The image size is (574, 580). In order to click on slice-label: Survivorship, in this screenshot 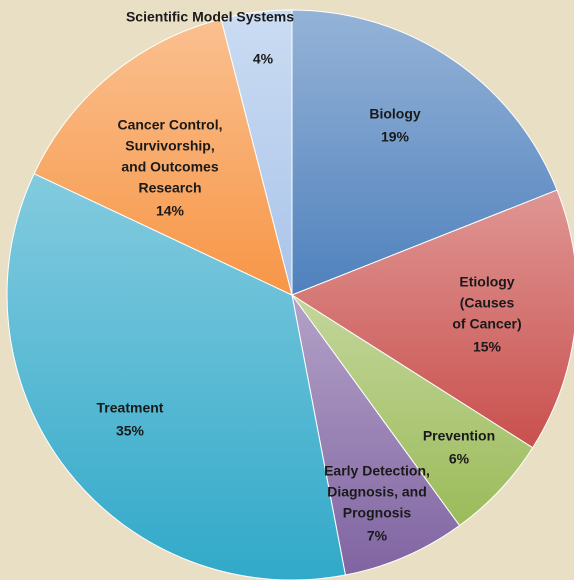, I will do `click(169, 146)`.